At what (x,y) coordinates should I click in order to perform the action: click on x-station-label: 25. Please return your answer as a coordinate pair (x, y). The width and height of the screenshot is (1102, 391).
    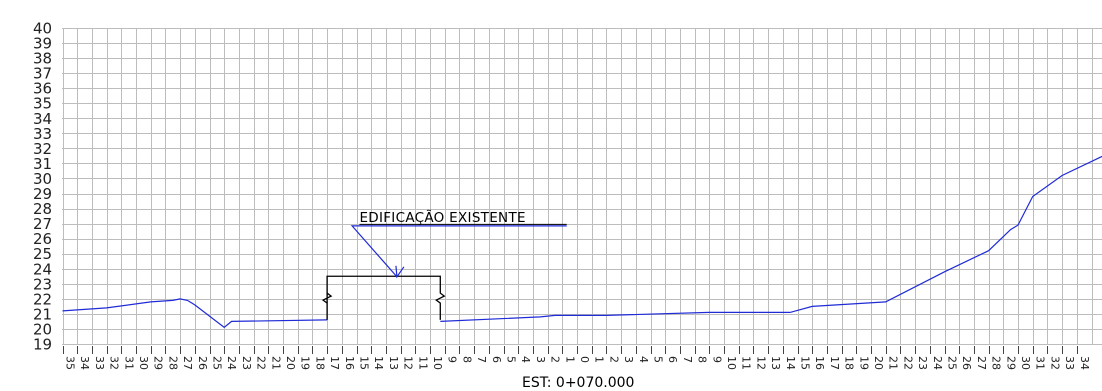
    Looking at the image, I should click on (217, 363).